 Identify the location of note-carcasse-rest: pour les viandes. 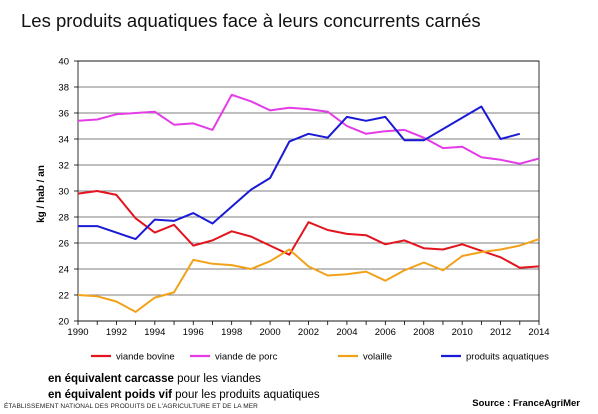
(217, 379).